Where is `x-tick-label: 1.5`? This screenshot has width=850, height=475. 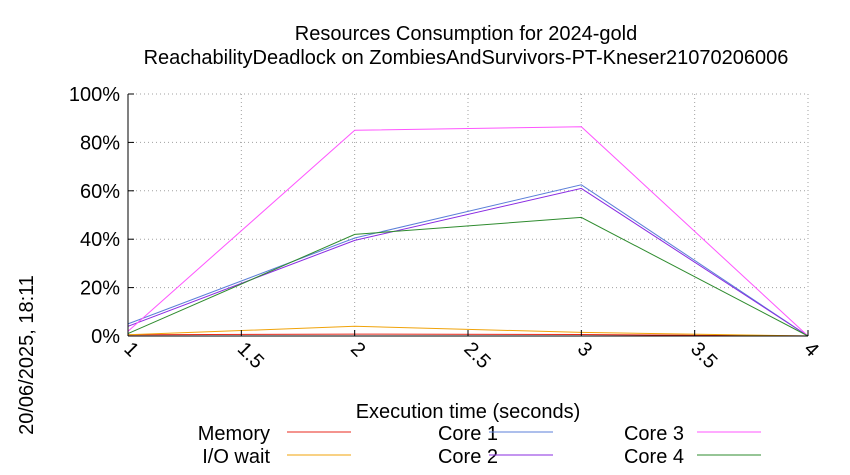
x-tick-label: 1.5 is located at coordinates (250, 355).